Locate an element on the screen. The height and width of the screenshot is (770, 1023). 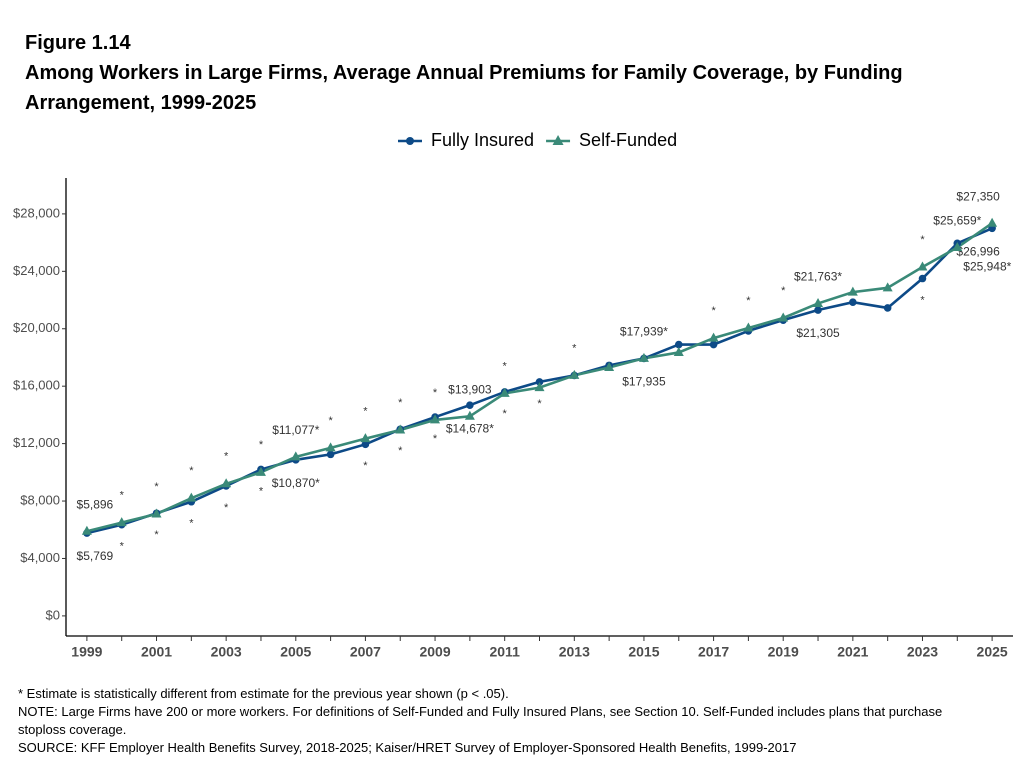
legend-label: Self-Funded is located at coordinates (628, 140).